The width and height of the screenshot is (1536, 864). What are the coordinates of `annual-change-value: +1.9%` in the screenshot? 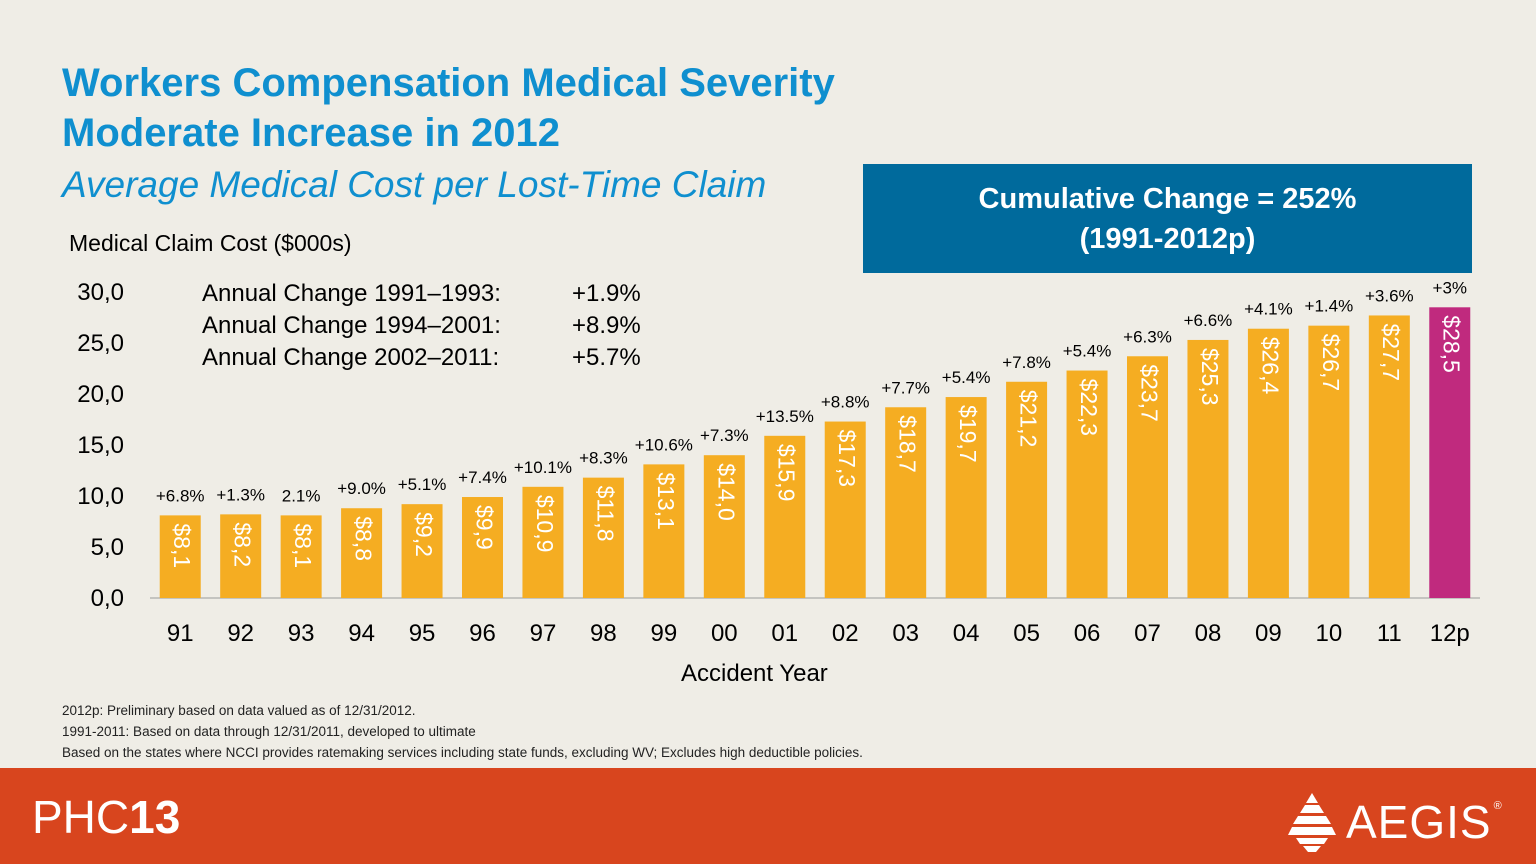 It's located at (606, 293).